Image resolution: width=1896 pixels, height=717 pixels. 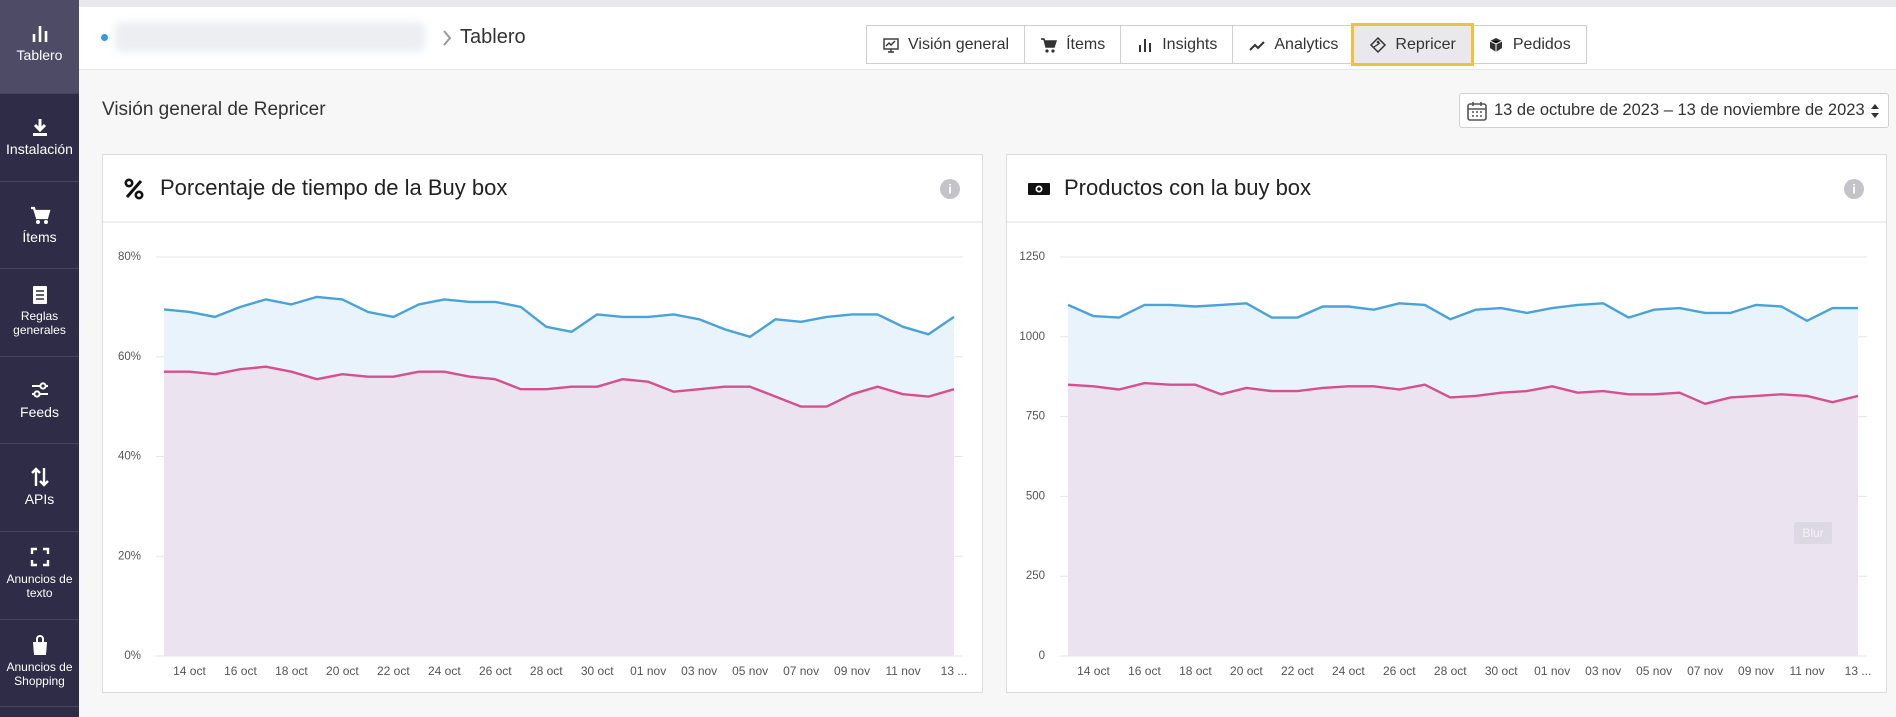 What do you see at coordinates (39, 47) in the screenshot?
I see `sidebar-item: Tablero` at bounding box center [39, 47].